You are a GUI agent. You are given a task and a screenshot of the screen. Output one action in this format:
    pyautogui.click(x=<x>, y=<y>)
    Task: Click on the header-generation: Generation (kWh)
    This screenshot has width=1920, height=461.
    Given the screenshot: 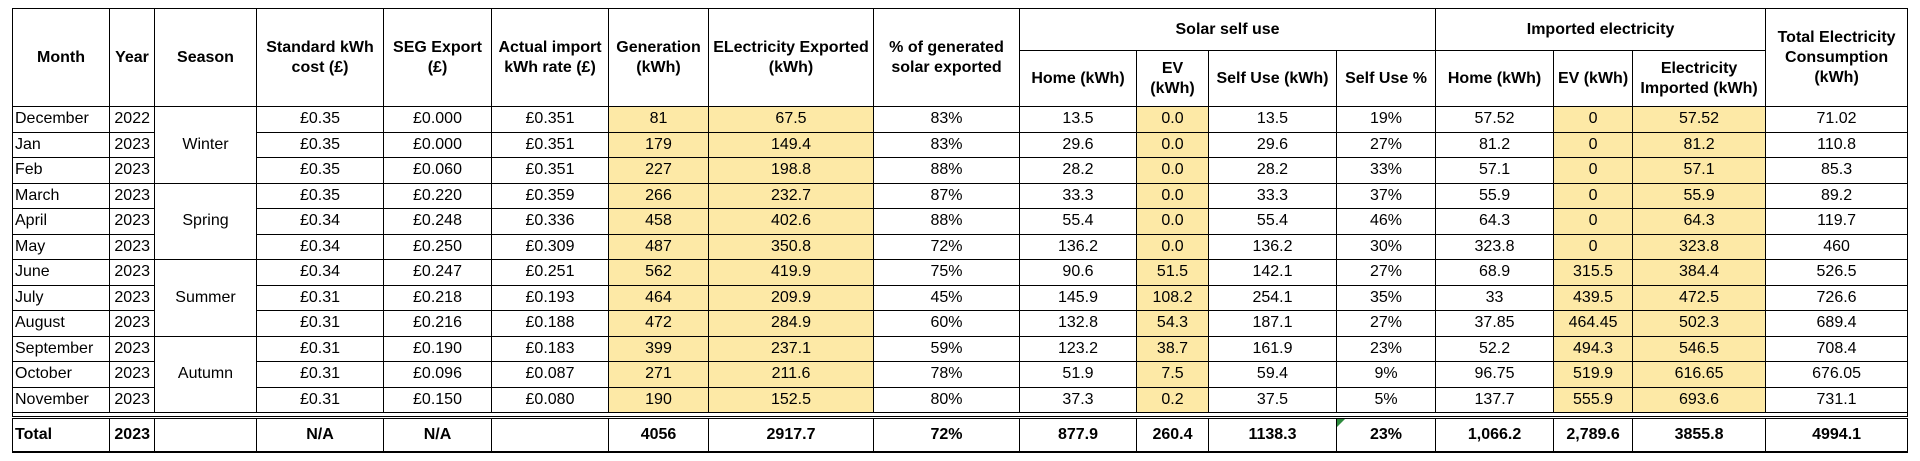 What is the action you would take?
    pyautogui.click(x=658, y=57)
    